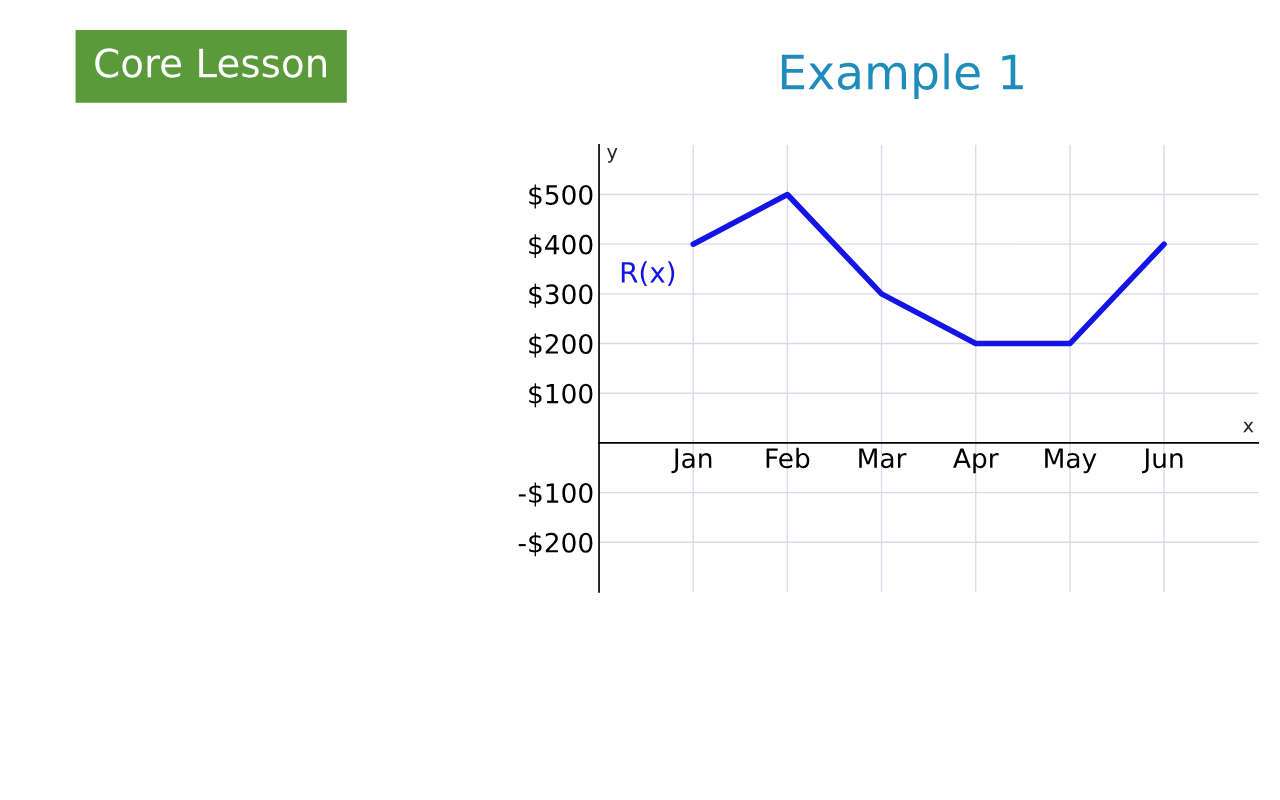 Image resolution: width=1280 pixels, height=800 pixels. I want to click on y-tick-label: $500, so click(561, 196).